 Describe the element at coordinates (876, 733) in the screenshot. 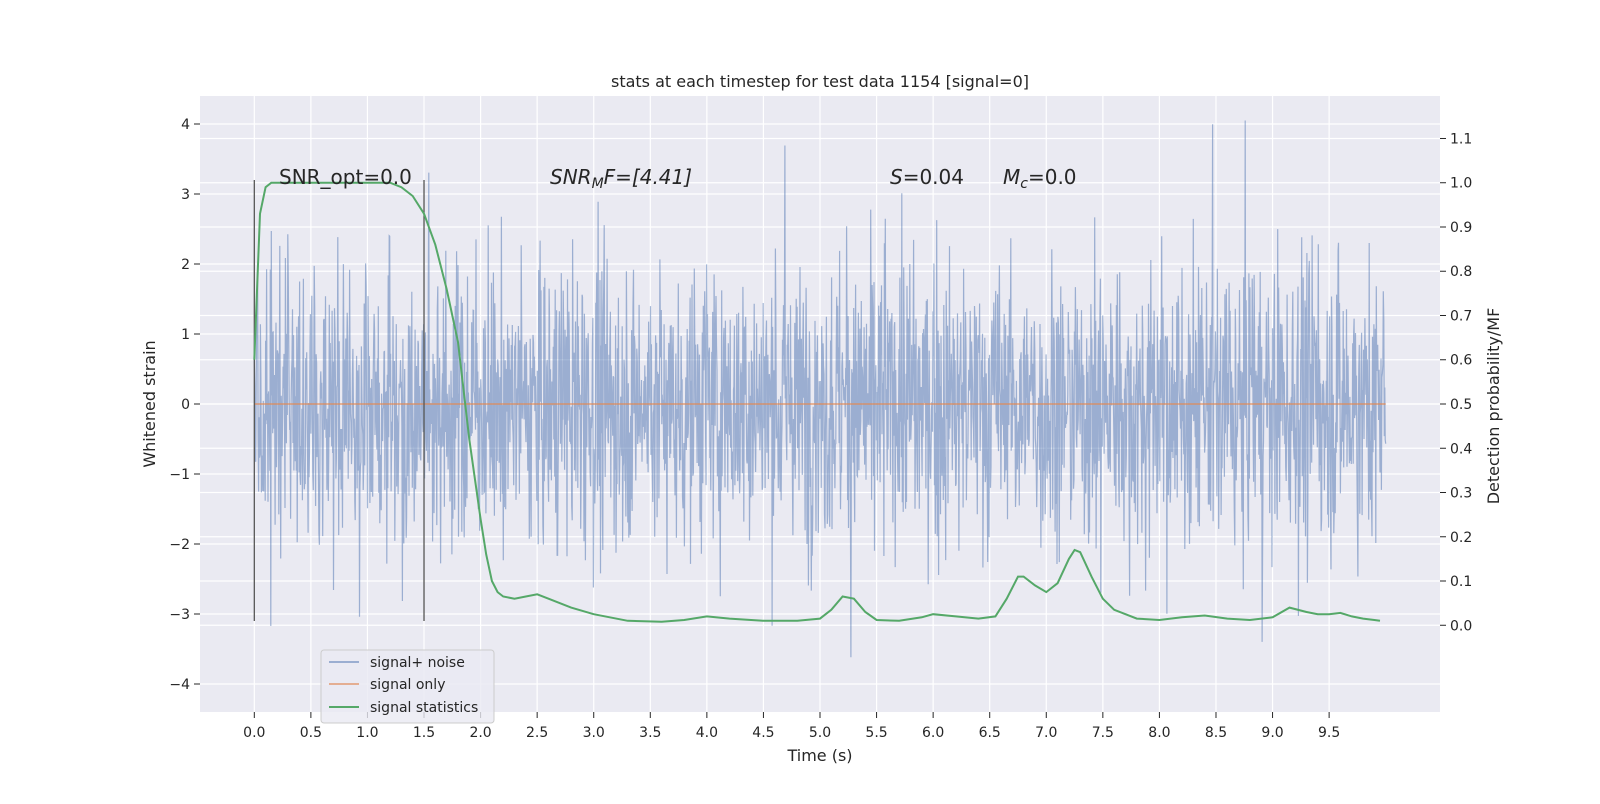

I see `x-tick-label: 5.5` at that location.